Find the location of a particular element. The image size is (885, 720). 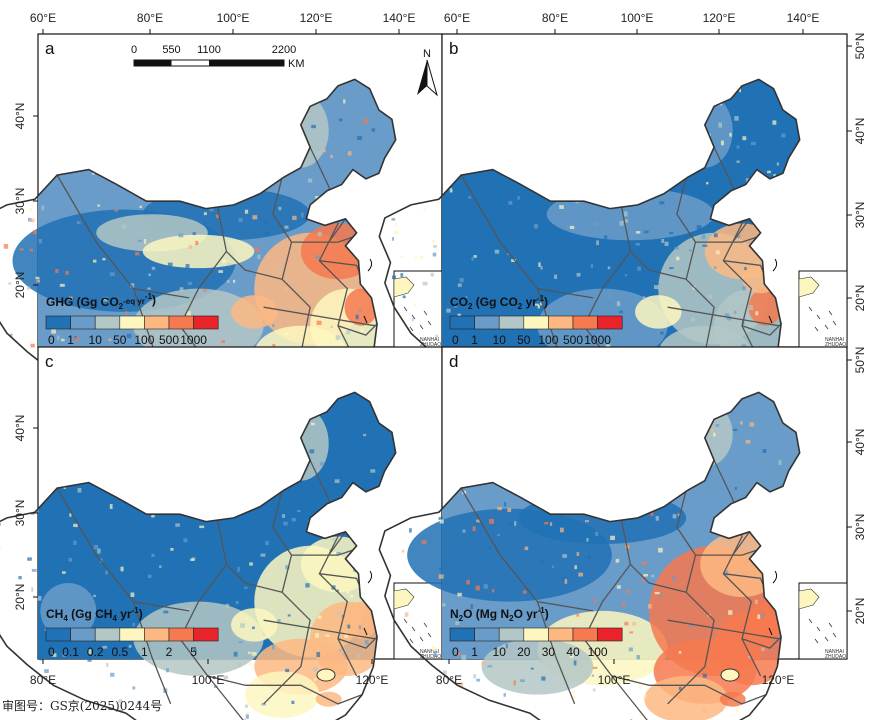

raster-region is located at coordinates (282, 694).